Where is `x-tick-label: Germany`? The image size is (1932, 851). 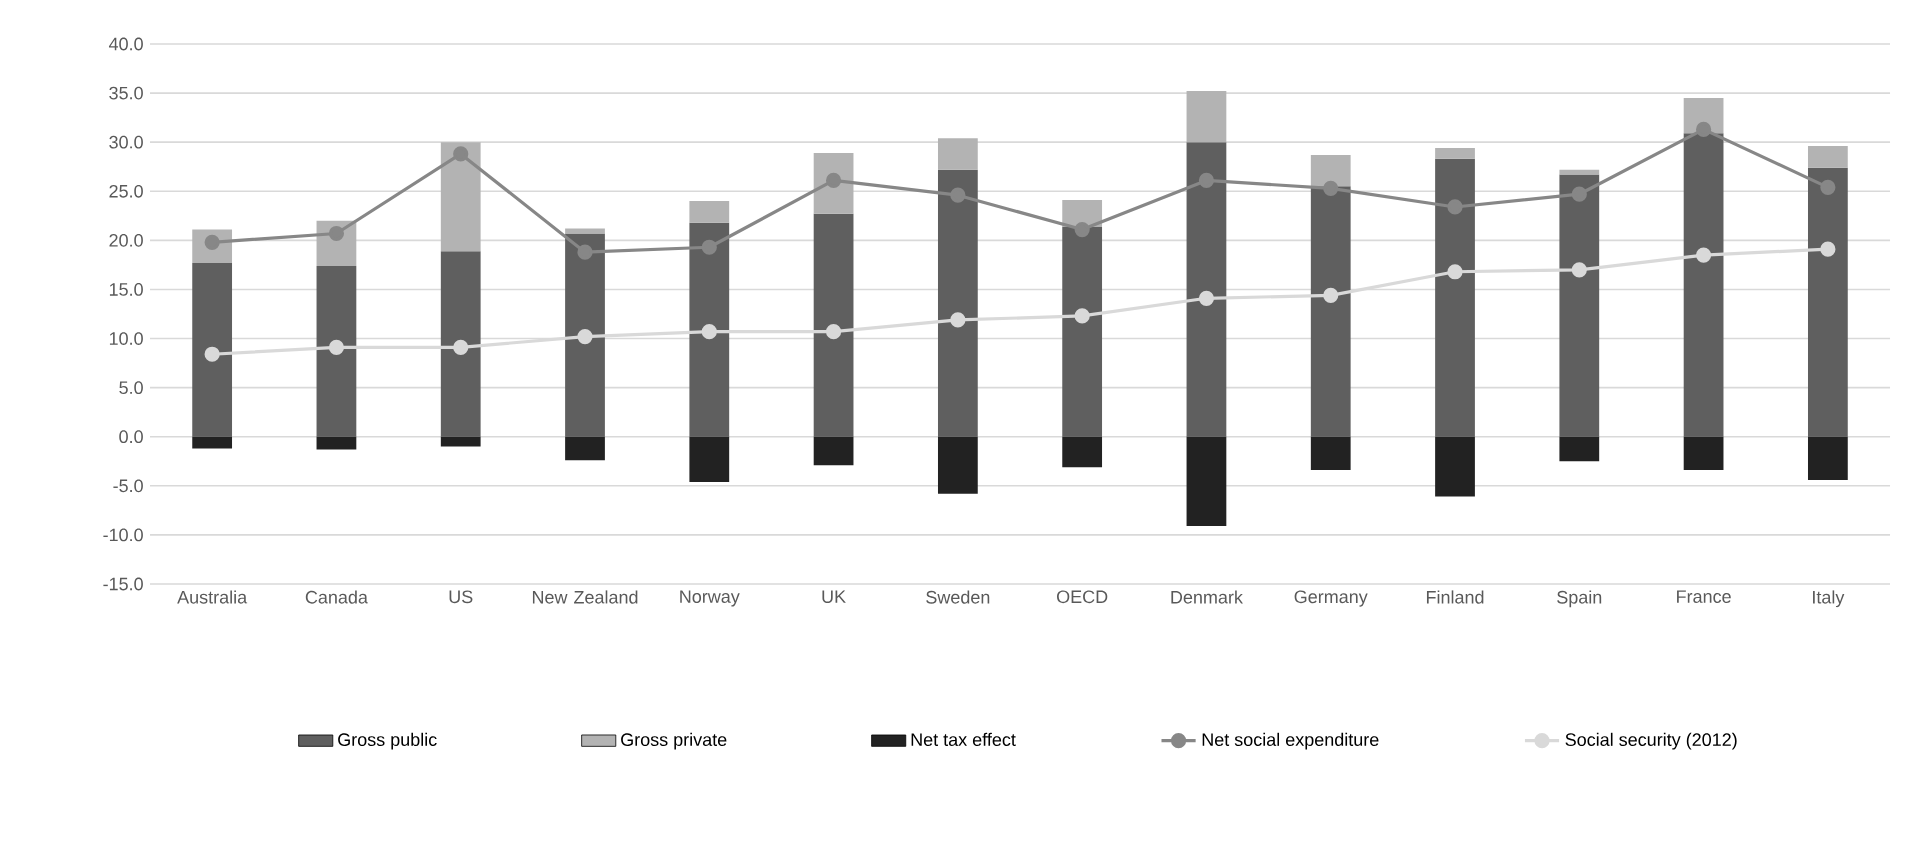
x-tick-label: Germany is located at coordinates (1331, 598).